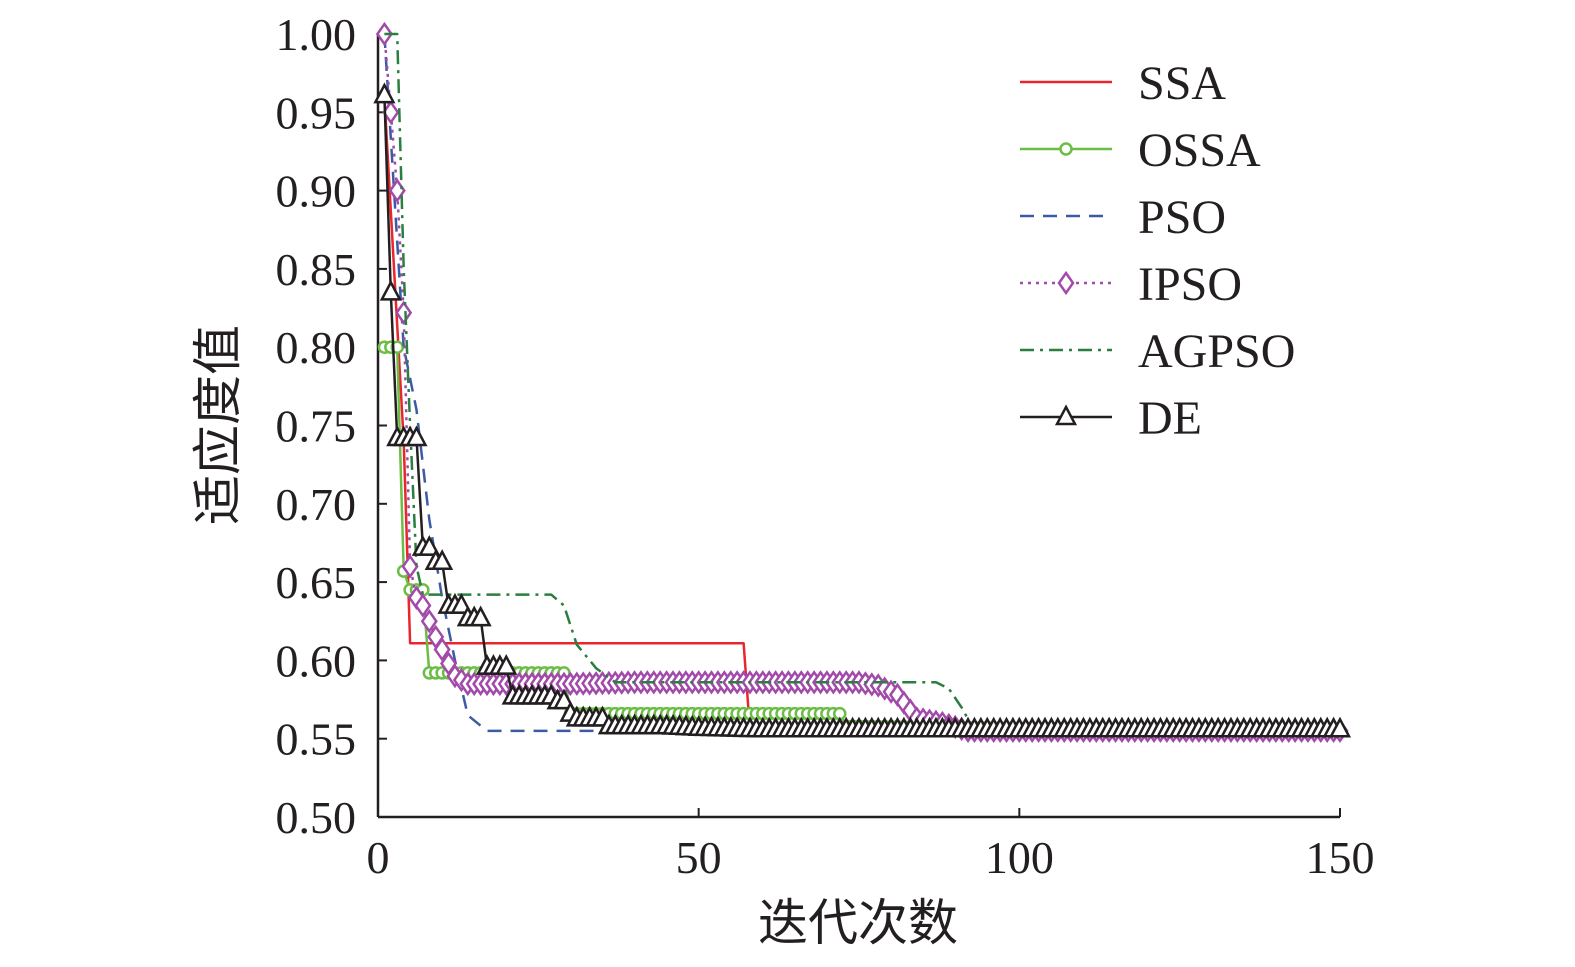 The image size is (1575, 967). Describe the element at coordinates (1340, 857) in the screenshot. I see `x-tick-label: 150` at that location.